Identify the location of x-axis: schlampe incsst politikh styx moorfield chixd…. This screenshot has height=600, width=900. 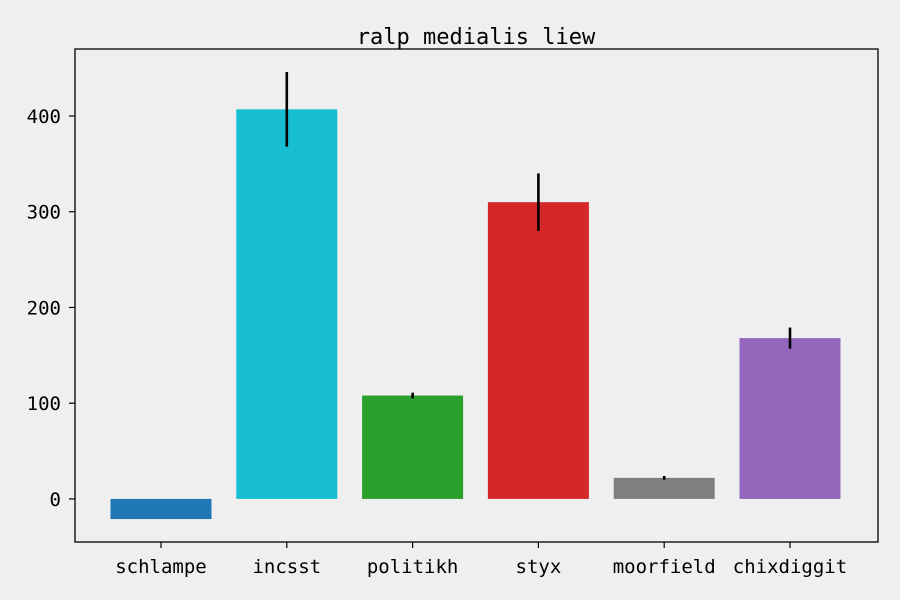
(481, 560).